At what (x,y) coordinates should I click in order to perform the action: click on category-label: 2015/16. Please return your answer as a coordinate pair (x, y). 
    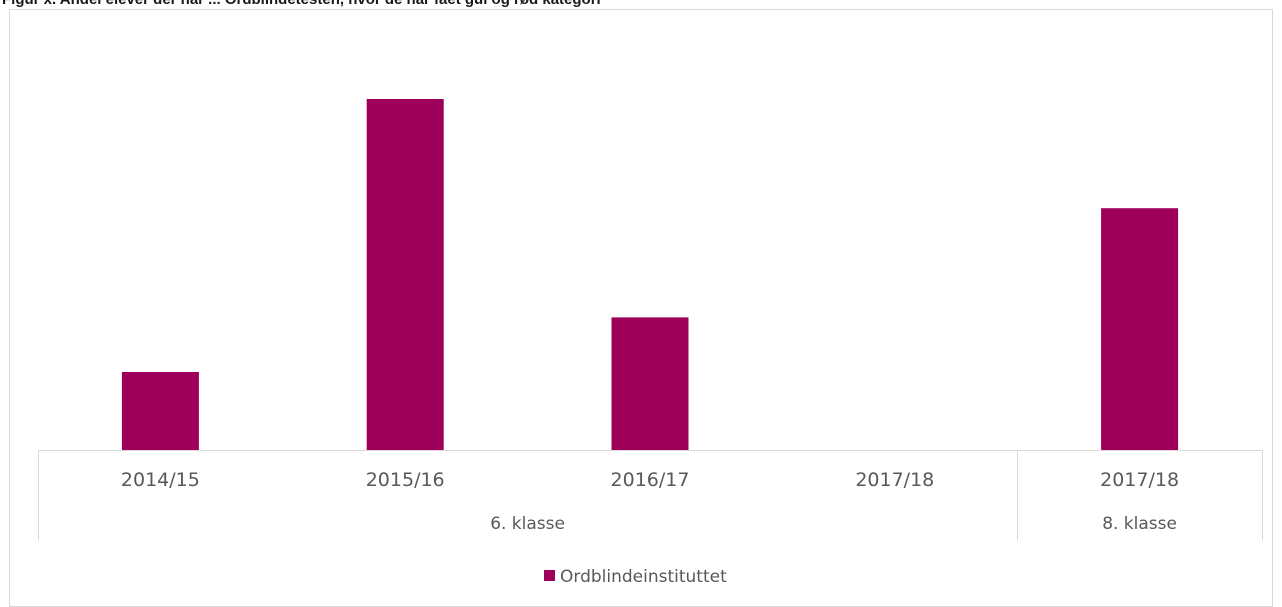
    Looking at the image, I should click on (405, 480).